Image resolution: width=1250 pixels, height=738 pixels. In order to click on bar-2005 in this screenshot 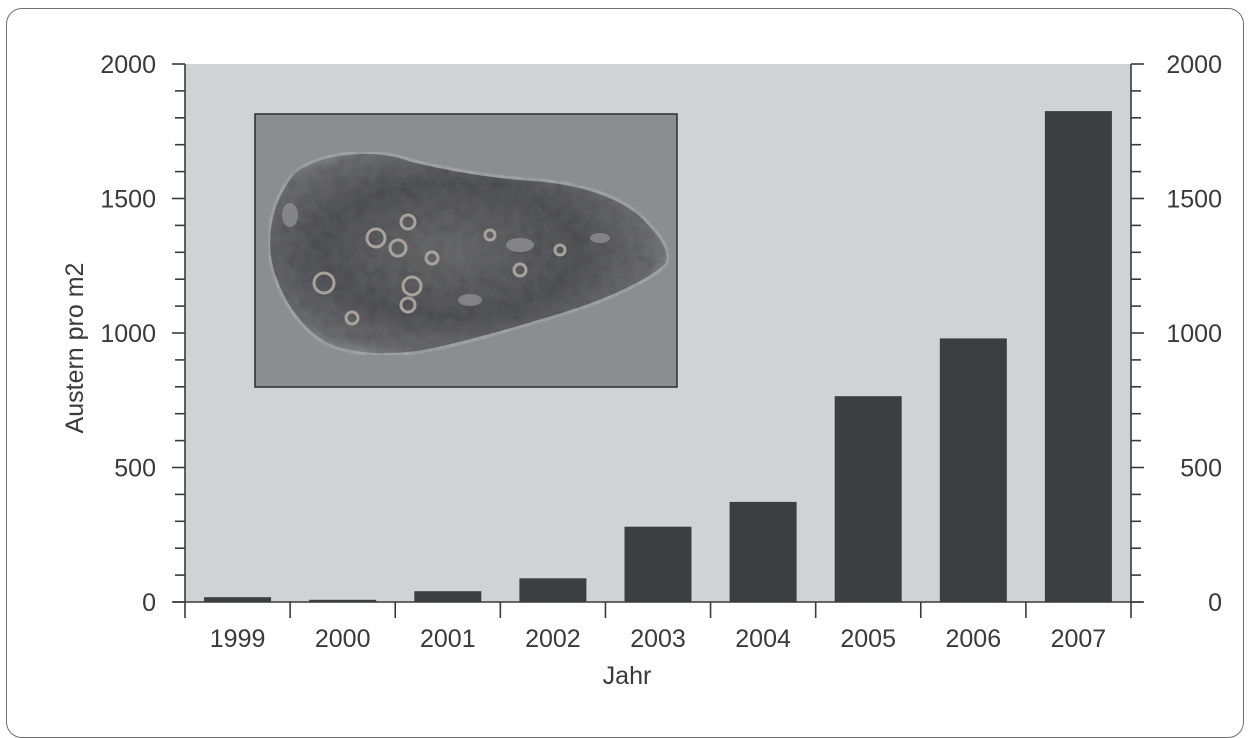, I will do `click(868, 499)`.